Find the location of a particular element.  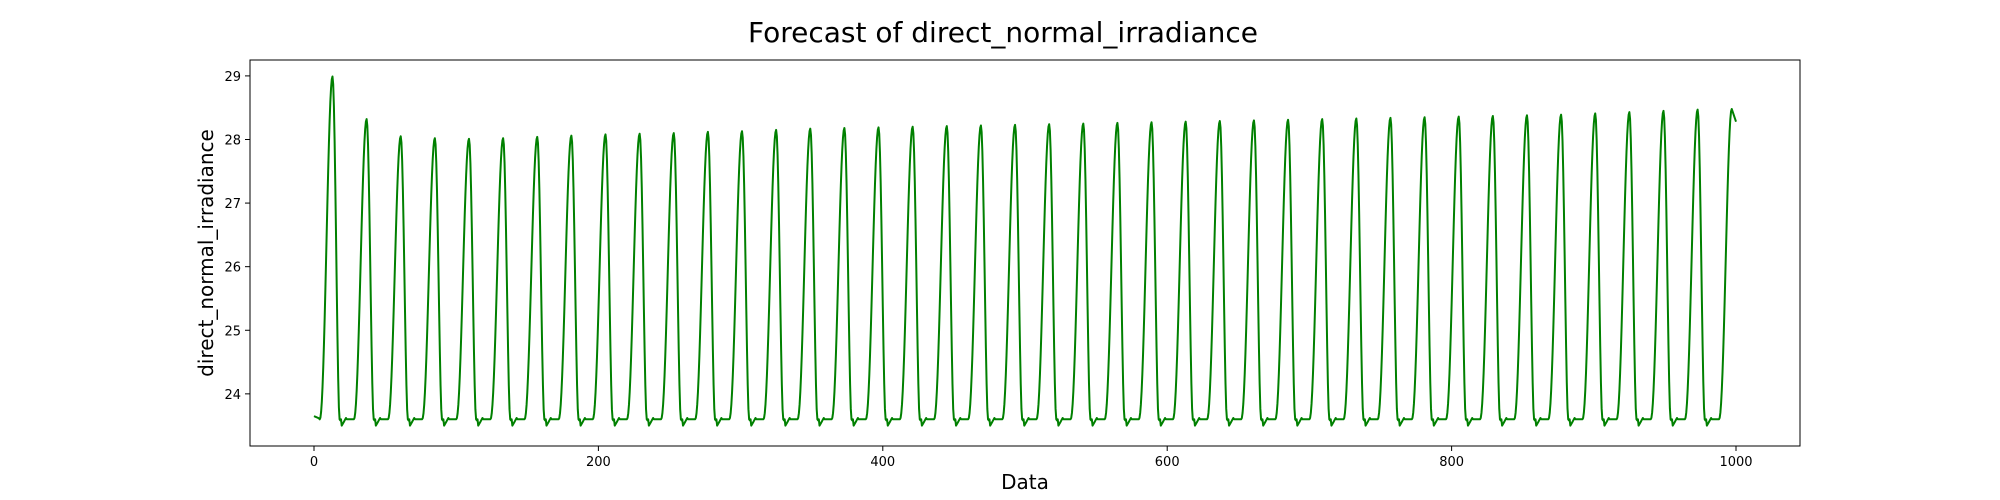

y-tick-label: 29 is located at coordinates (232, 77).